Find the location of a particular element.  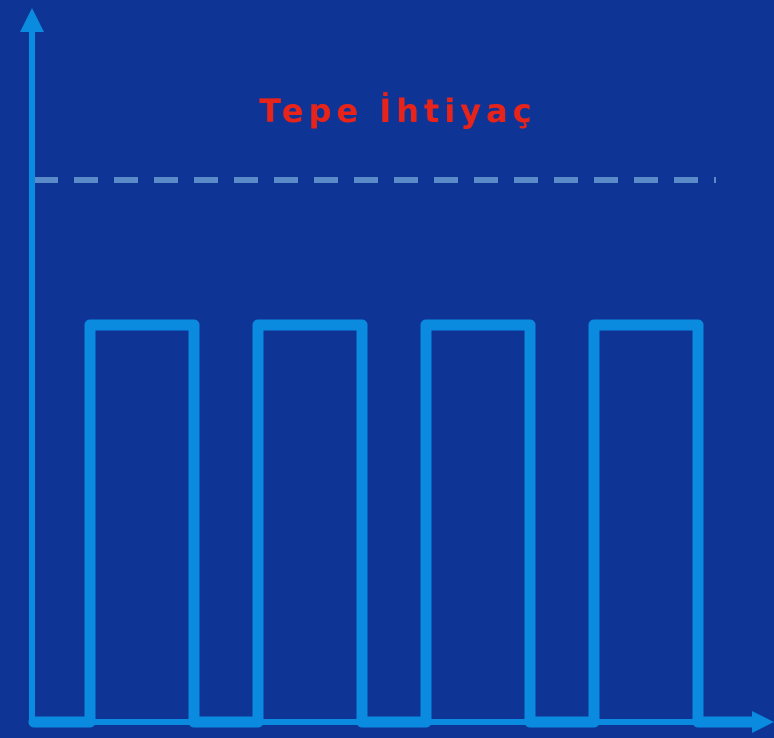

y-axis-arrow-icon is located at coordinates (32, 20).